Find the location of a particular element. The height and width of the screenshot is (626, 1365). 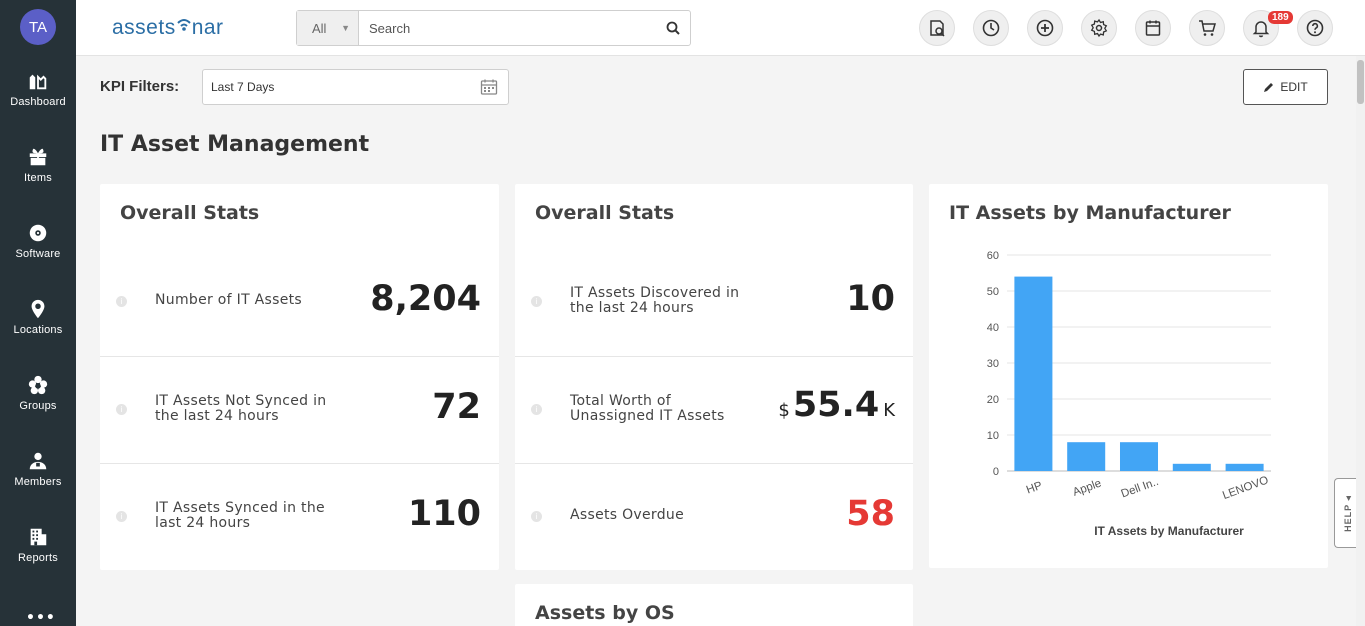

stat-label: Assets Overdue is located at coordinates (627, 515).